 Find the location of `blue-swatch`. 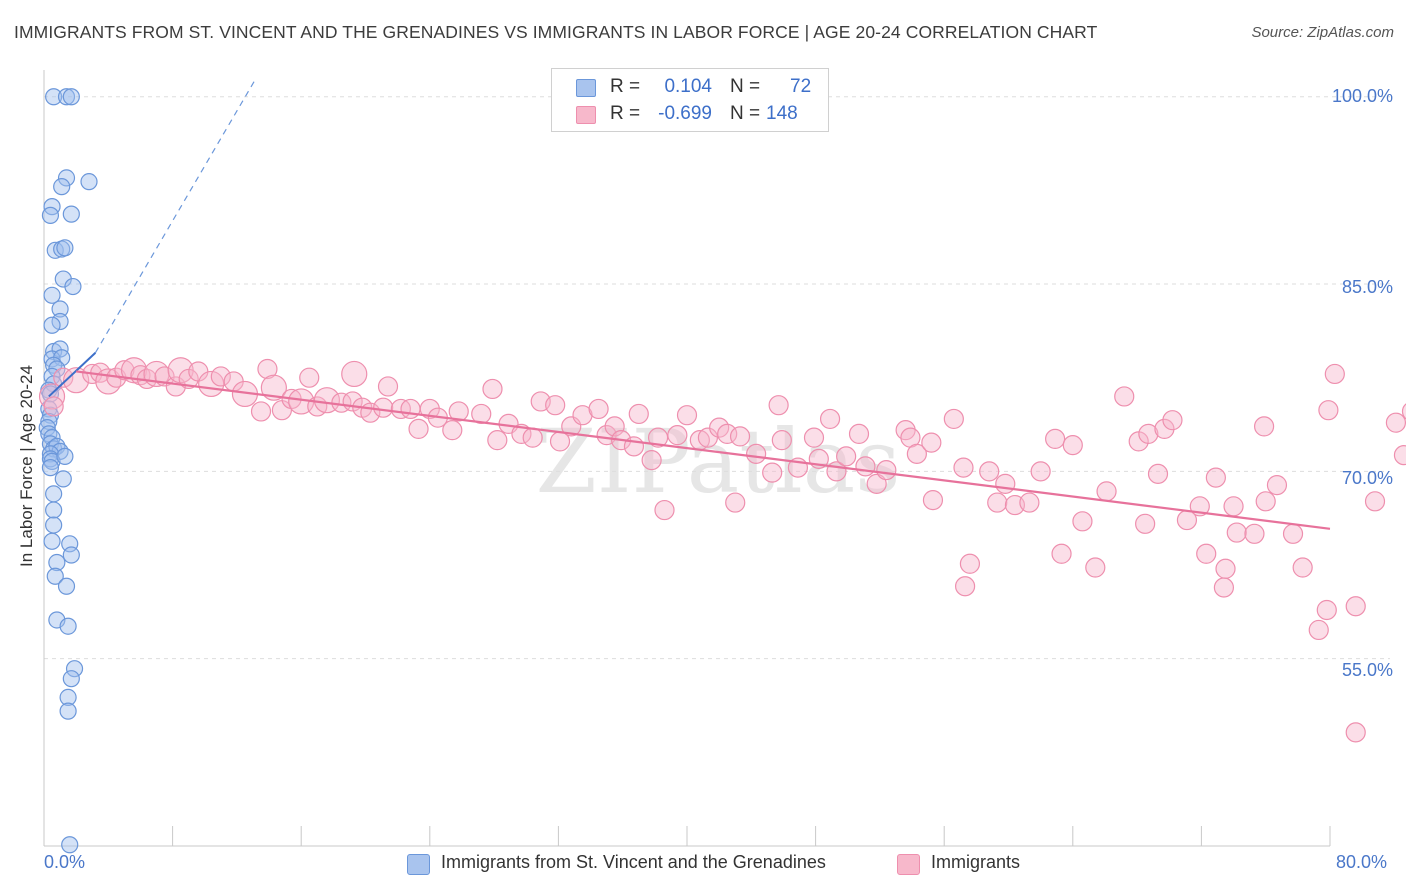

blue-swatch is located at coordinates (586, 88).